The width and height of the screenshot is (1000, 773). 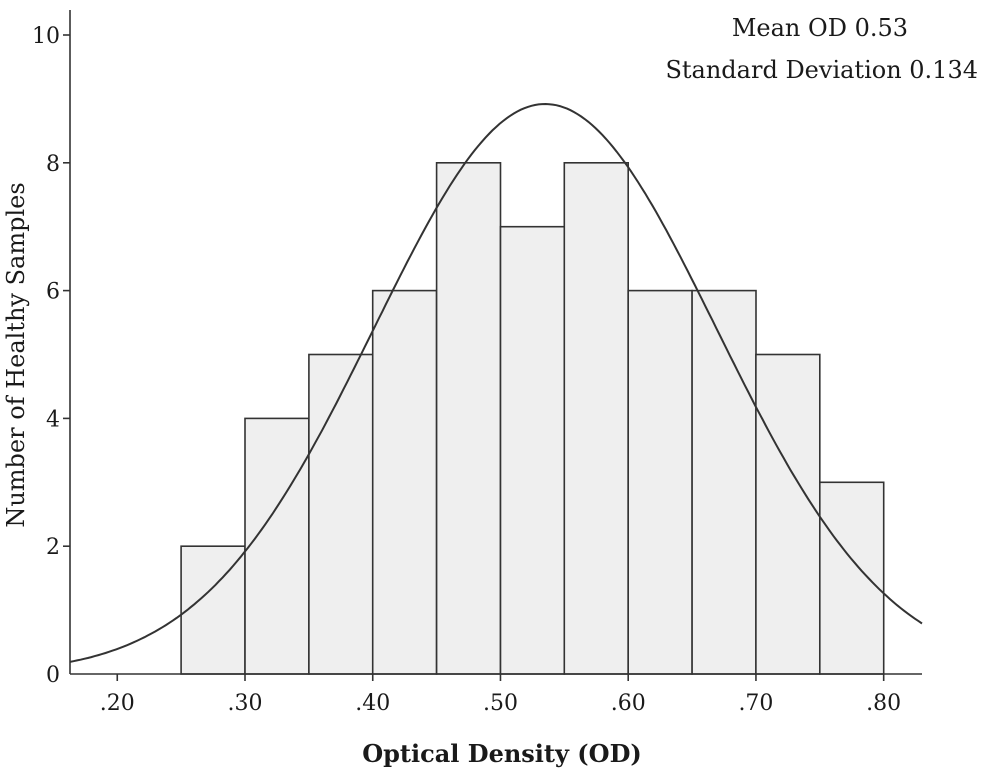 What do you see at coordinates (53, 547) in the screenshot?
I see `y-tick-label: 2` at bounding box center [53, 547].